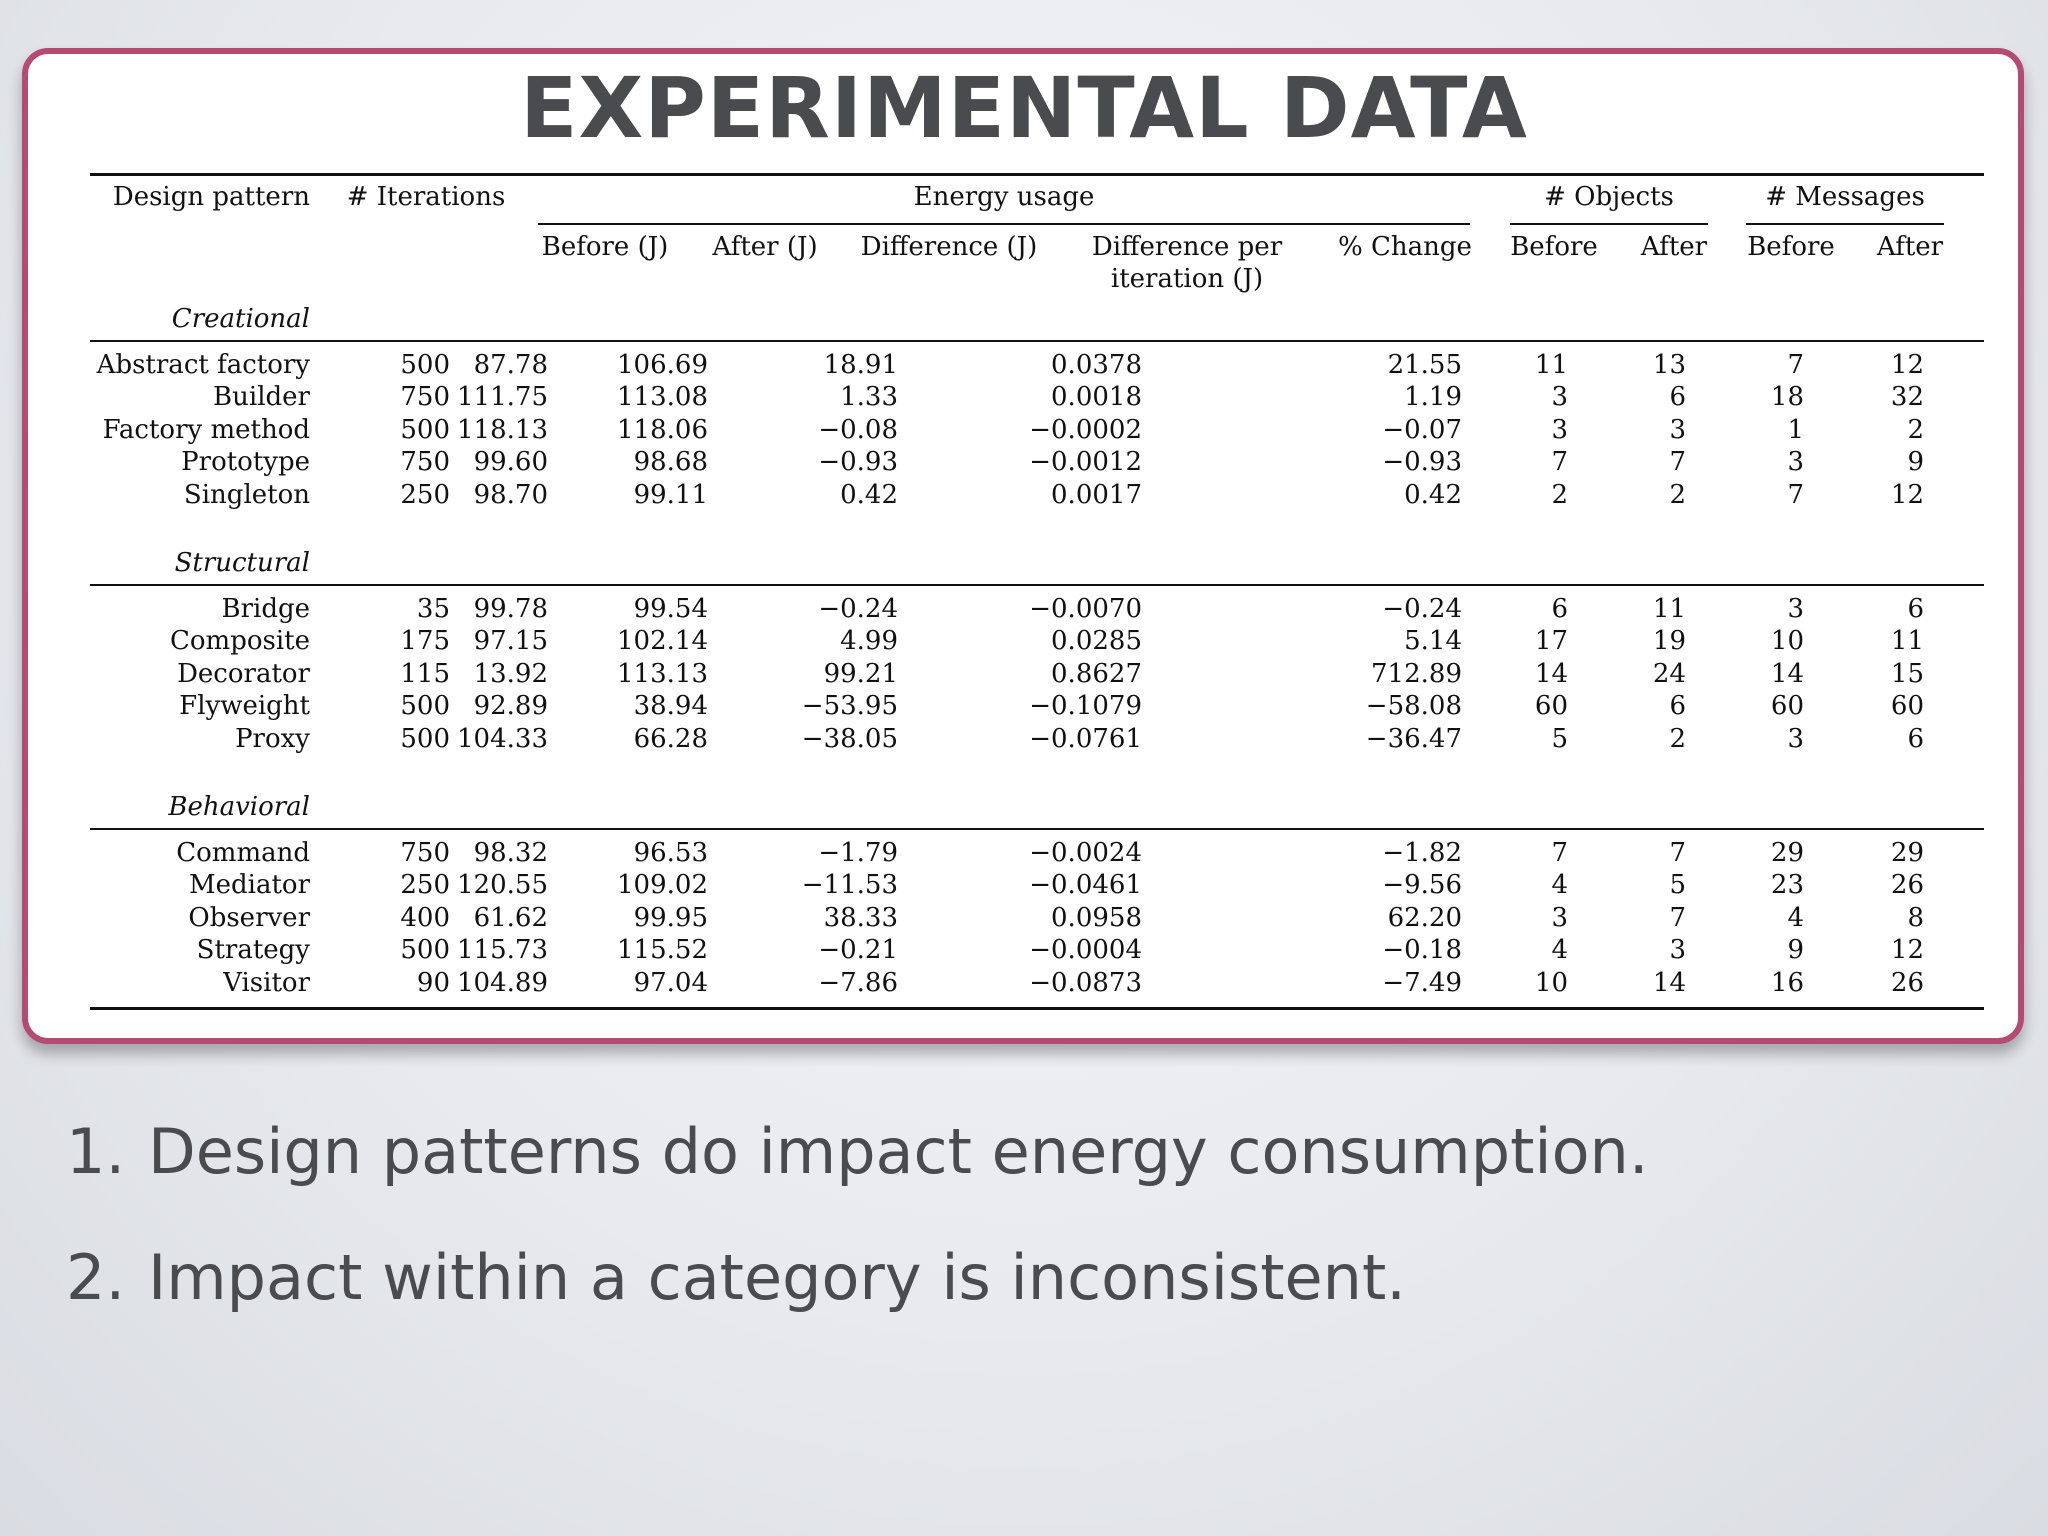 Image resolution: width=2048 pixels, height=1536 pixels. I want to click on messages-rule, so click(1845, 224).